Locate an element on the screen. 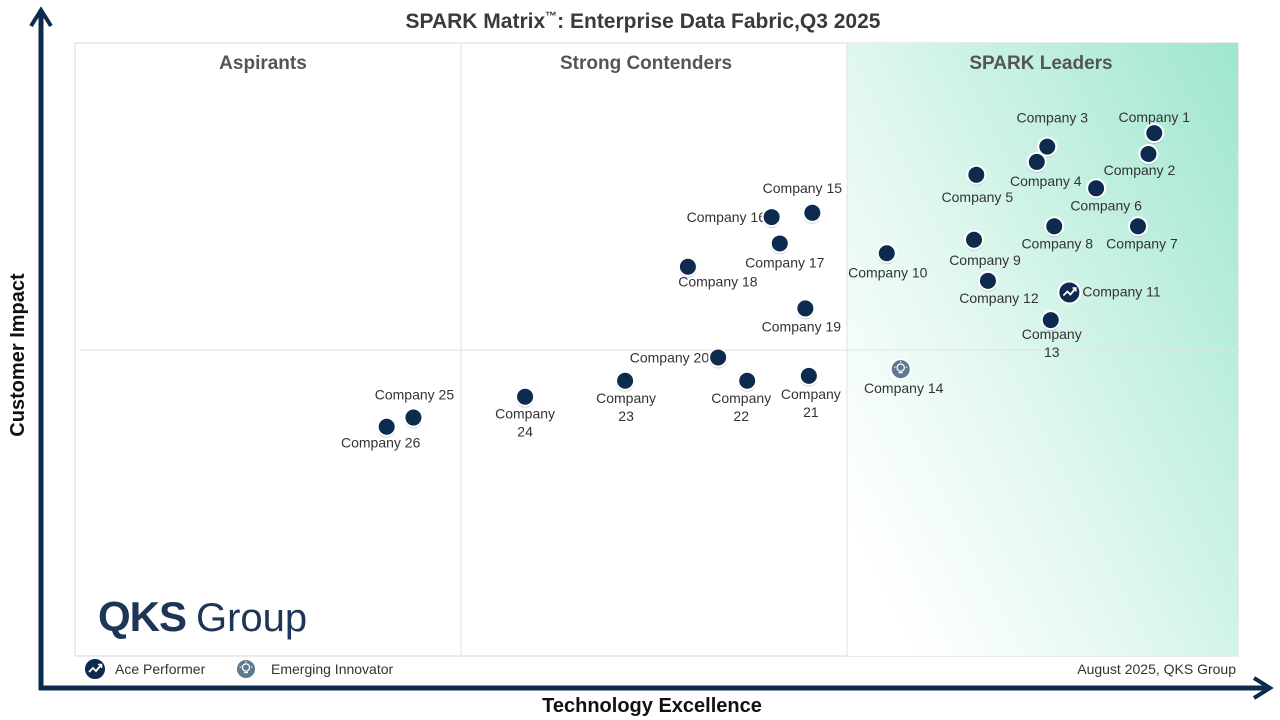 The width and height of the screenshot is (1280, 720). point-company-7: Company 7 is located at coordinates (1142, 233).